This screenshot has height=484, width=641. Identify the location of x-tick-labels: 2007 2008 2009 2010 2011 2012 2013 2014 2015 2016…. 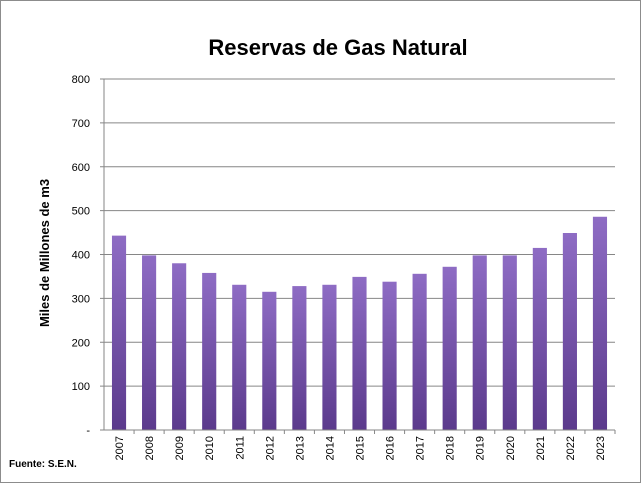
(360, 448).